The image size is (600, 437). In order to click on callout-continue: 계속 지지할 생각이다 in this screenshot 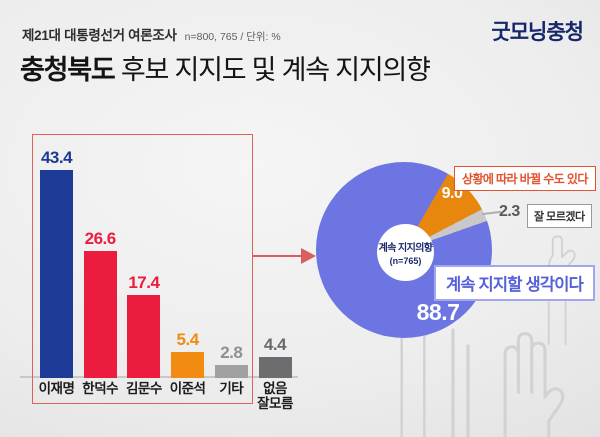, I will do `click(514, 283)`.